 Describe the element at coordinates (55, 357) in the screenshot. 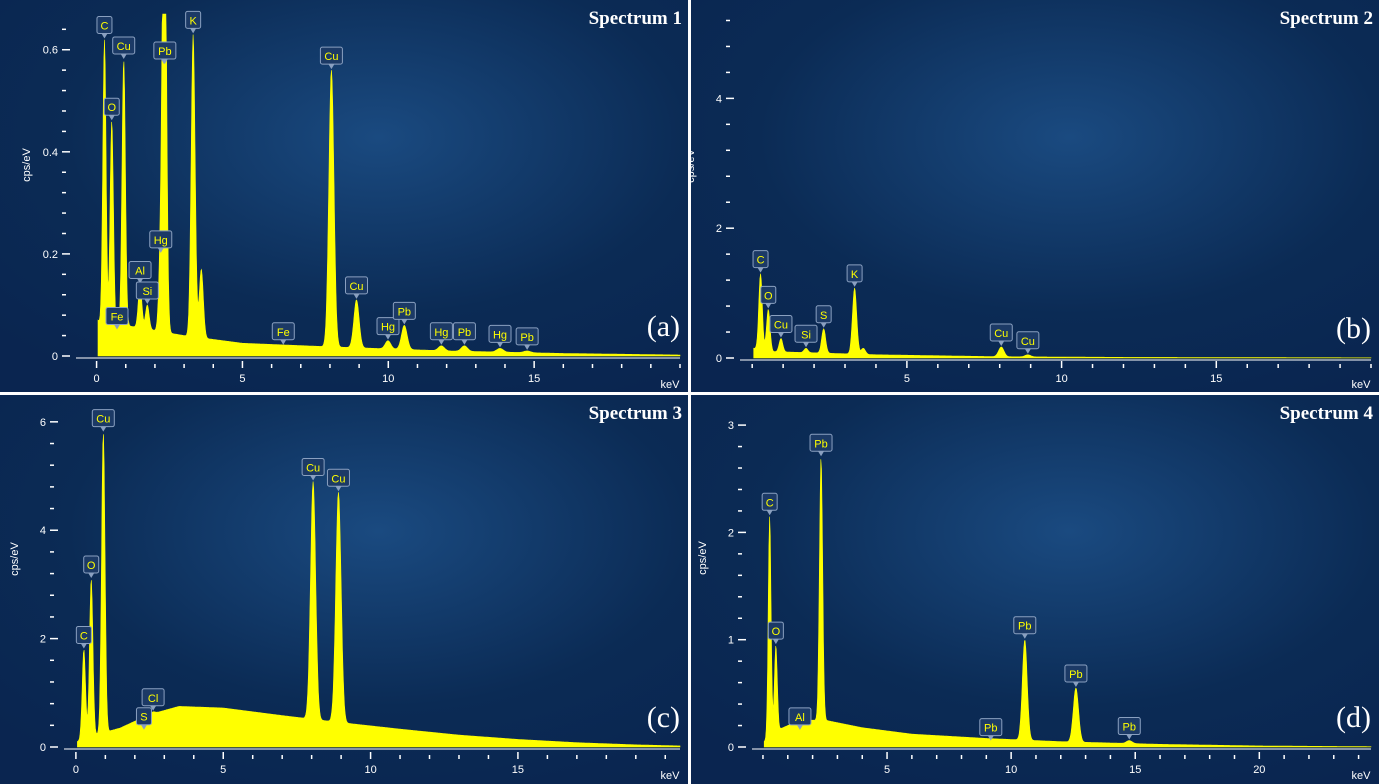

I see `y-tick-label: 0` at that location.